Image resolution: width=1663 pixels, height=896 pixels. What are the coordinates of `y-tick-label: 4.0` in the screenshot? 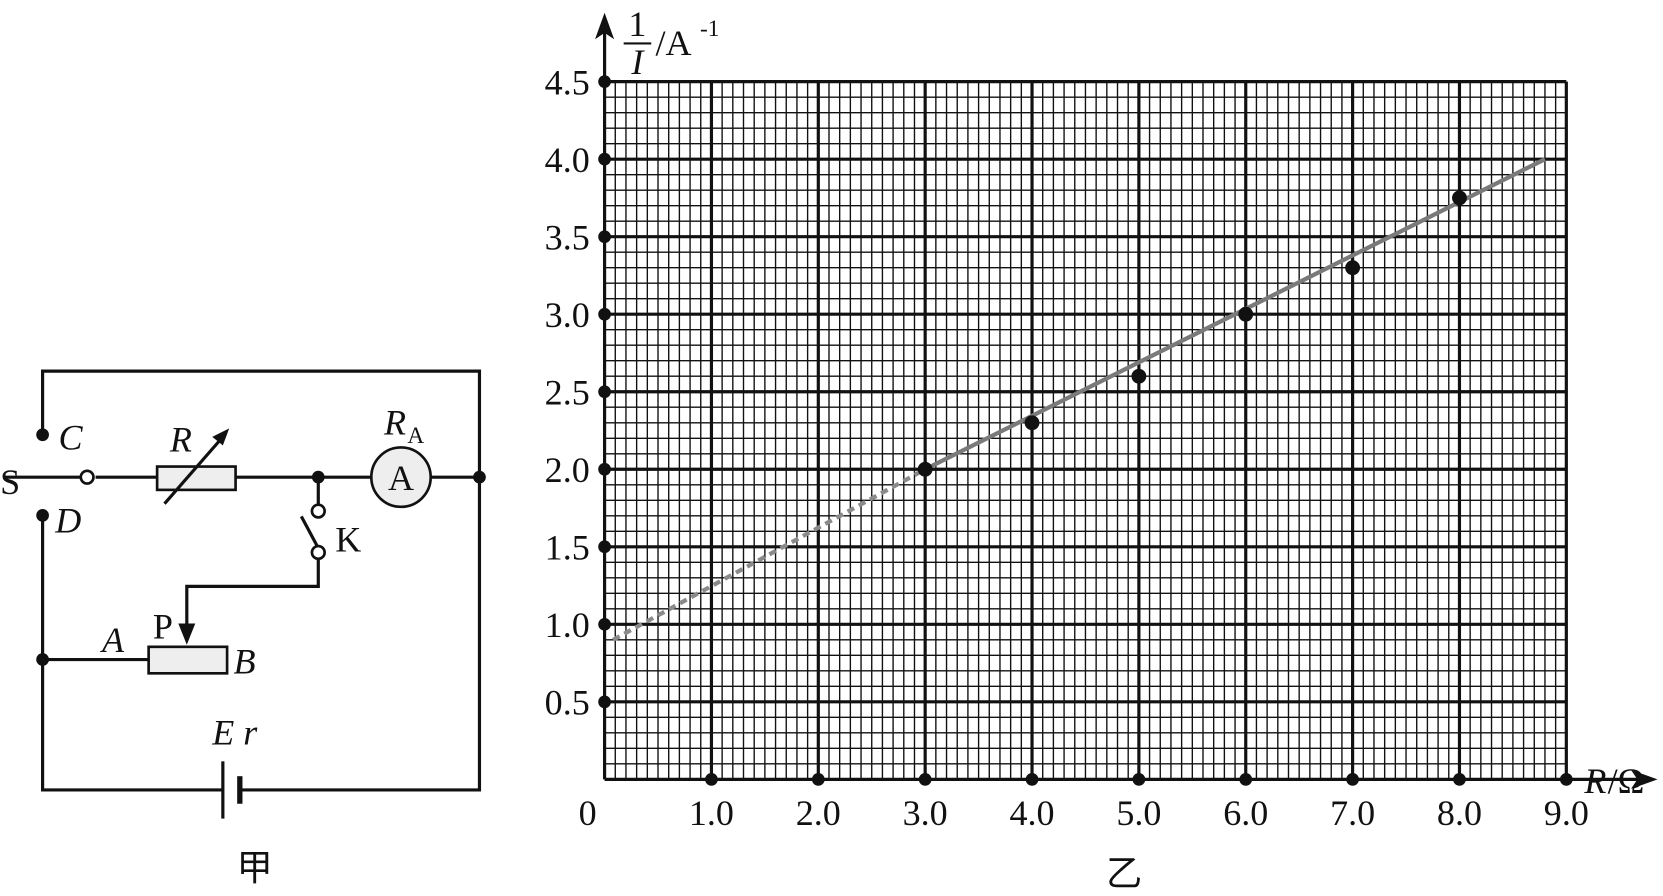 It's located at (567, 160).